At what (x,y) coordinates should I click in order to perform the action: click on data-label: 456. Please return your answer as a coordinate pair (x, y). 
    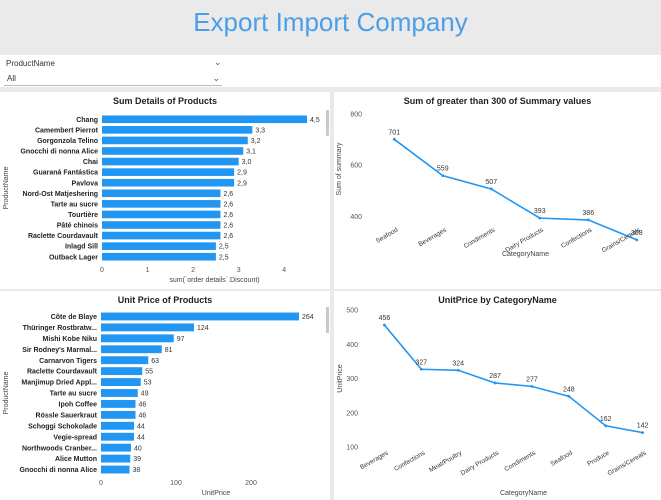
    Looking at the image, I should click on (385, 318).